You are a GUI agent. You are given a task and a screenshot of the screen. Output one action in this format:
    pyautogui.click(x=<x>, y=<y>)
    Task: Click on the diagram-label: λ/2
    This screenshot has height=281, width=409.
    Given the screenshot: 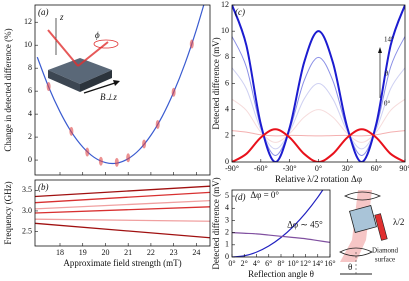 What is the action you would take?
    pyautogui.click(x=398, y=222)
    